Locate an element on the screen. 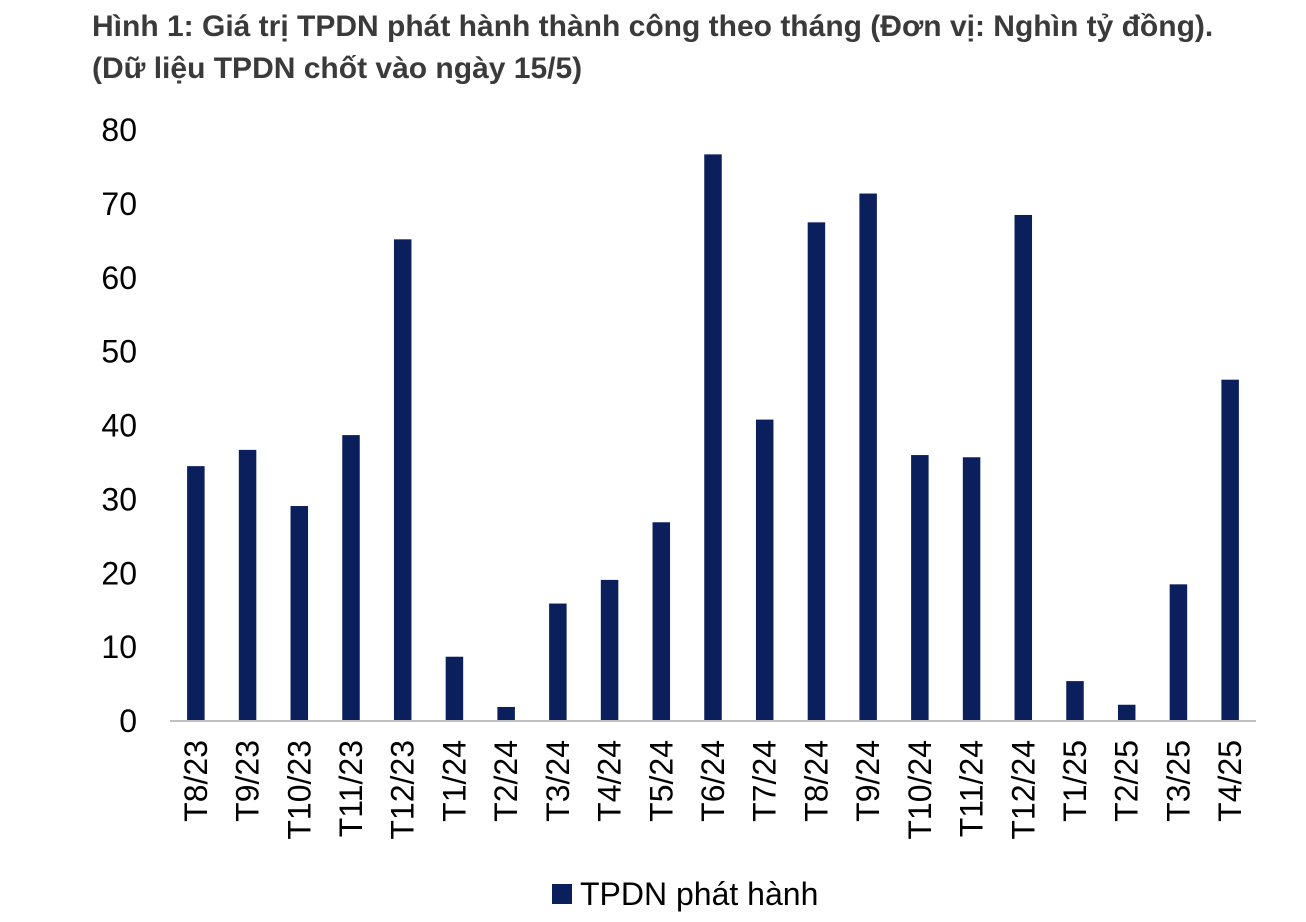 This screenshot has width=1306, height=922. y-tick-label: 50 is located at coordinates (119, 352).